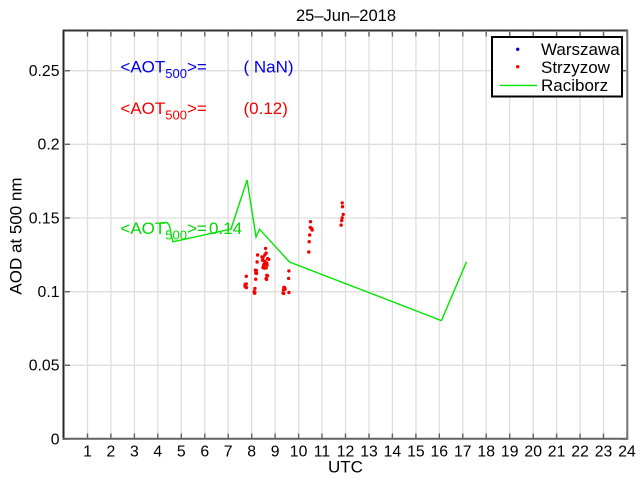 The height and width of the screenshot is (480, 640). I want to click on svg-text: UTC, so click(345, 467).